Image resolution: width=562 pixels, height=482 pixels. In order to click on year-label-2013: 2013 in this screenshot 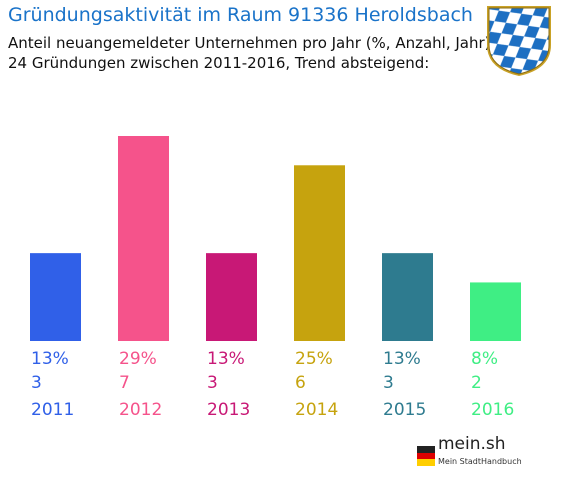, I will do `click(228, 410)`.